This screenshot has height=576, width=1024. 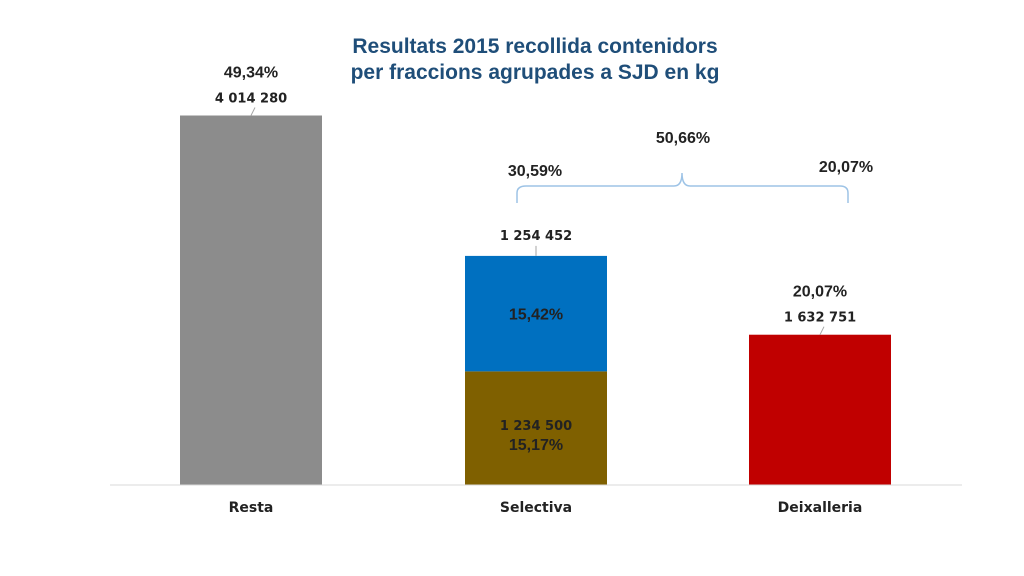 What do you see at coordinates (822, 330) in the screenshot?
I see `leader-line-deixalleria` at bounding box center [822, 330].